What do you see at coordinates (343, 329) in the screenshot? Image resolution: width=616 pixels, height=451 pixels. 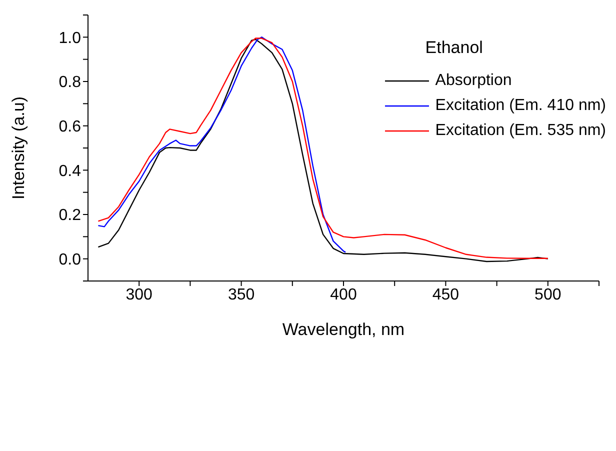 I see `x-axis-title: Wavelength, nm` at bounding box center [343, 329].